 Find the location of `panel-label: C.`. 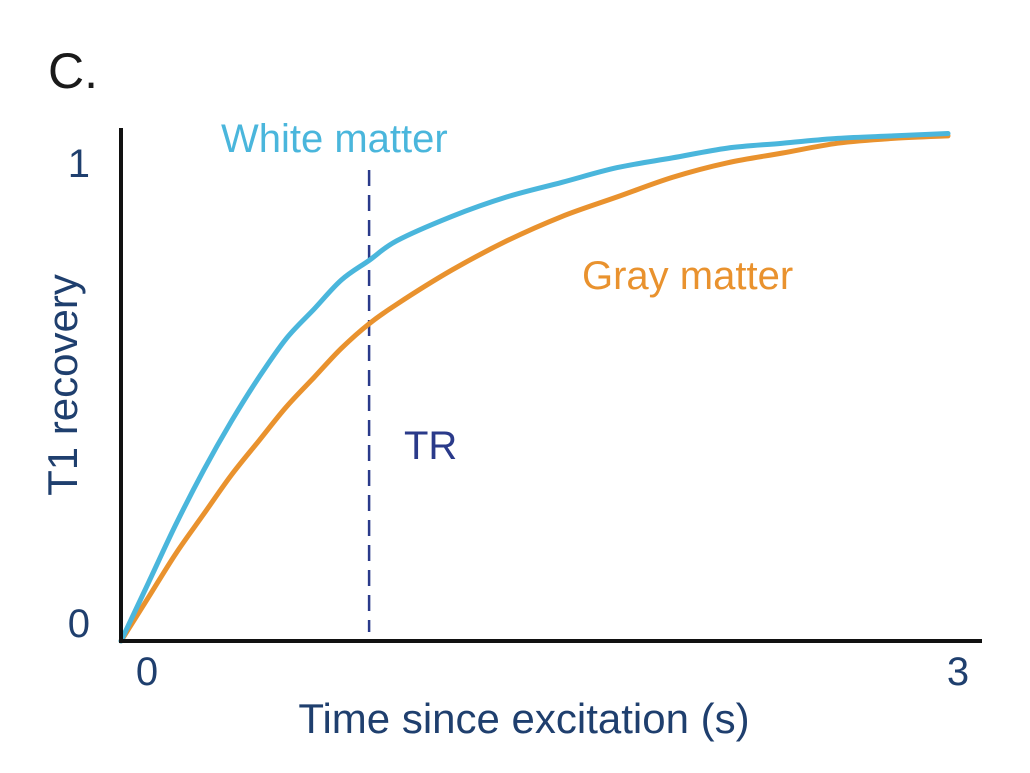

panel-label: C. is located at coordinates (73, 71).